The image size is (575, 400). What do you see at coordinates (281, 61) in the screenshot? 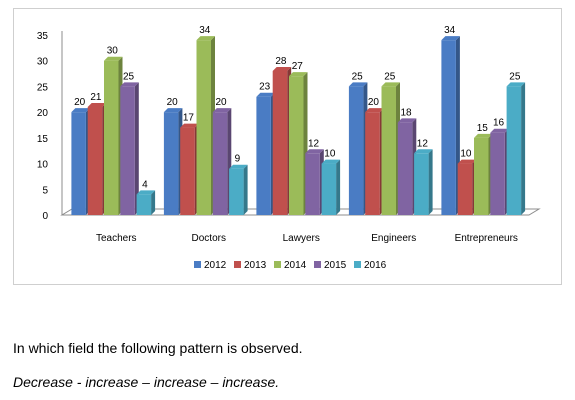
I see `data-label: 28` at bounding box center [281, 61].